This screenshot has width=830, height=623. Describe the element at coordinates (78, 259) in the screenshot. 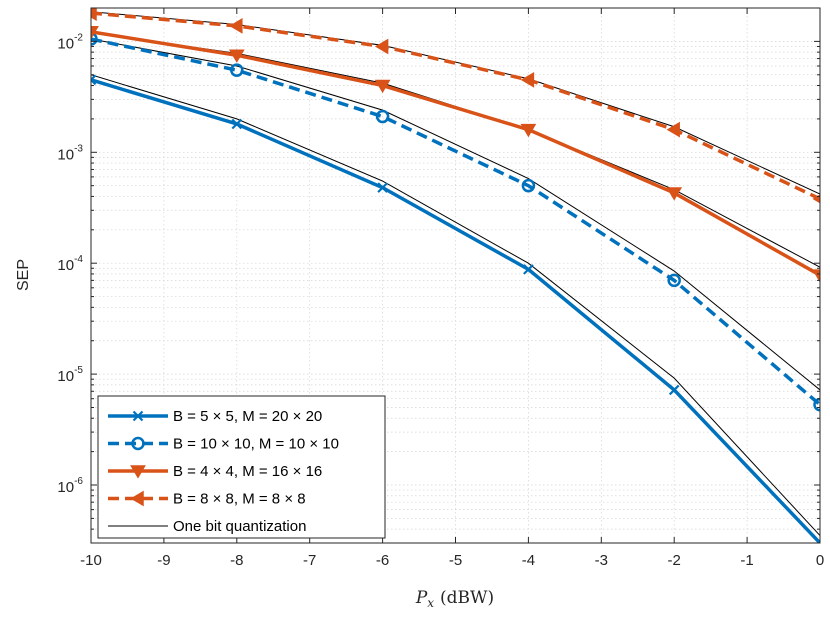

I see `y-tick-label-exponent: -4` at that location.